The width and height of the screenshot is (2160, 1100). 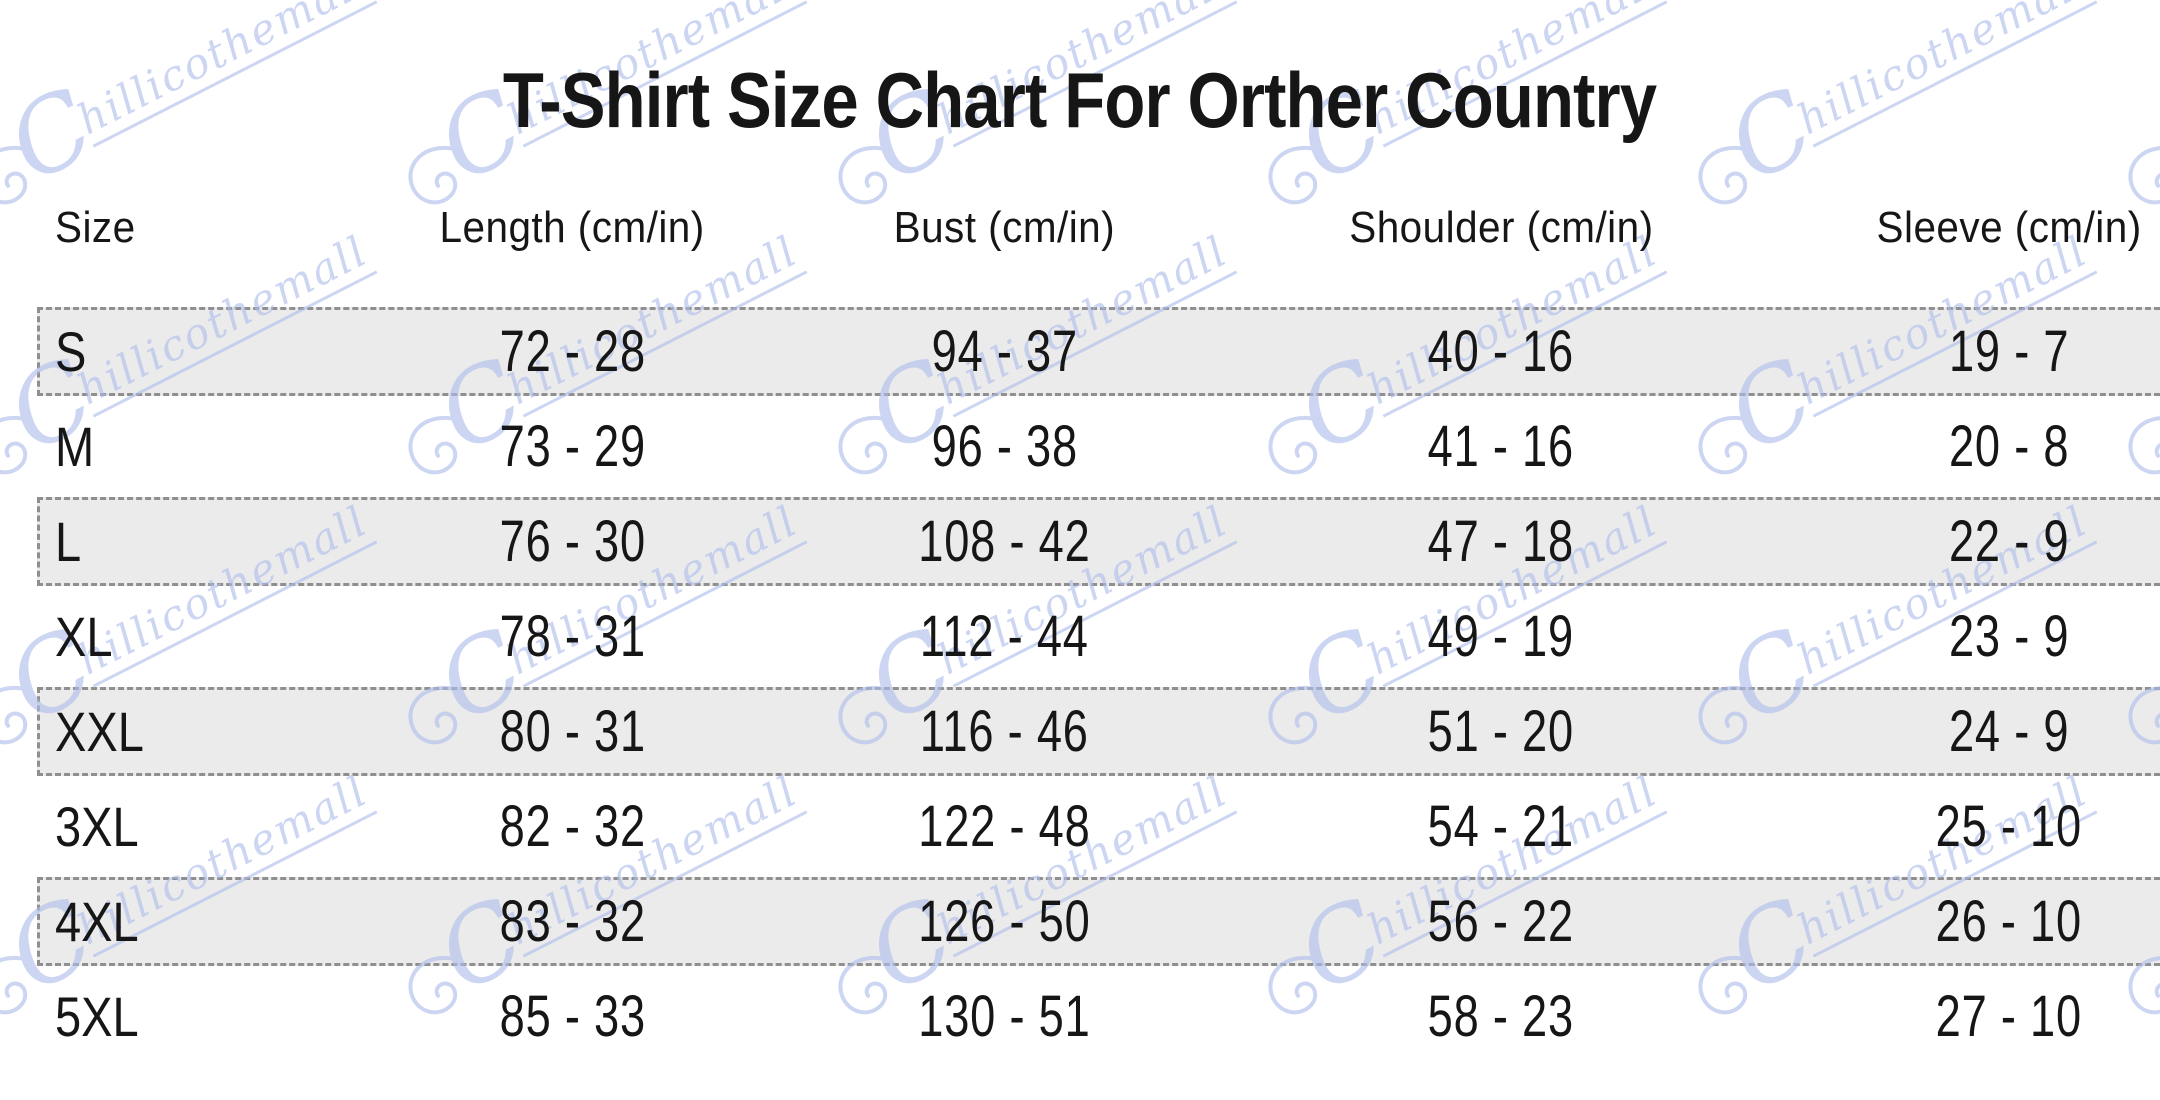 What do you see at coordinates (2008, 921) in the screenshot?
I see `cell-sleeve: 26 - 10` at bounding box center [2008, 921].